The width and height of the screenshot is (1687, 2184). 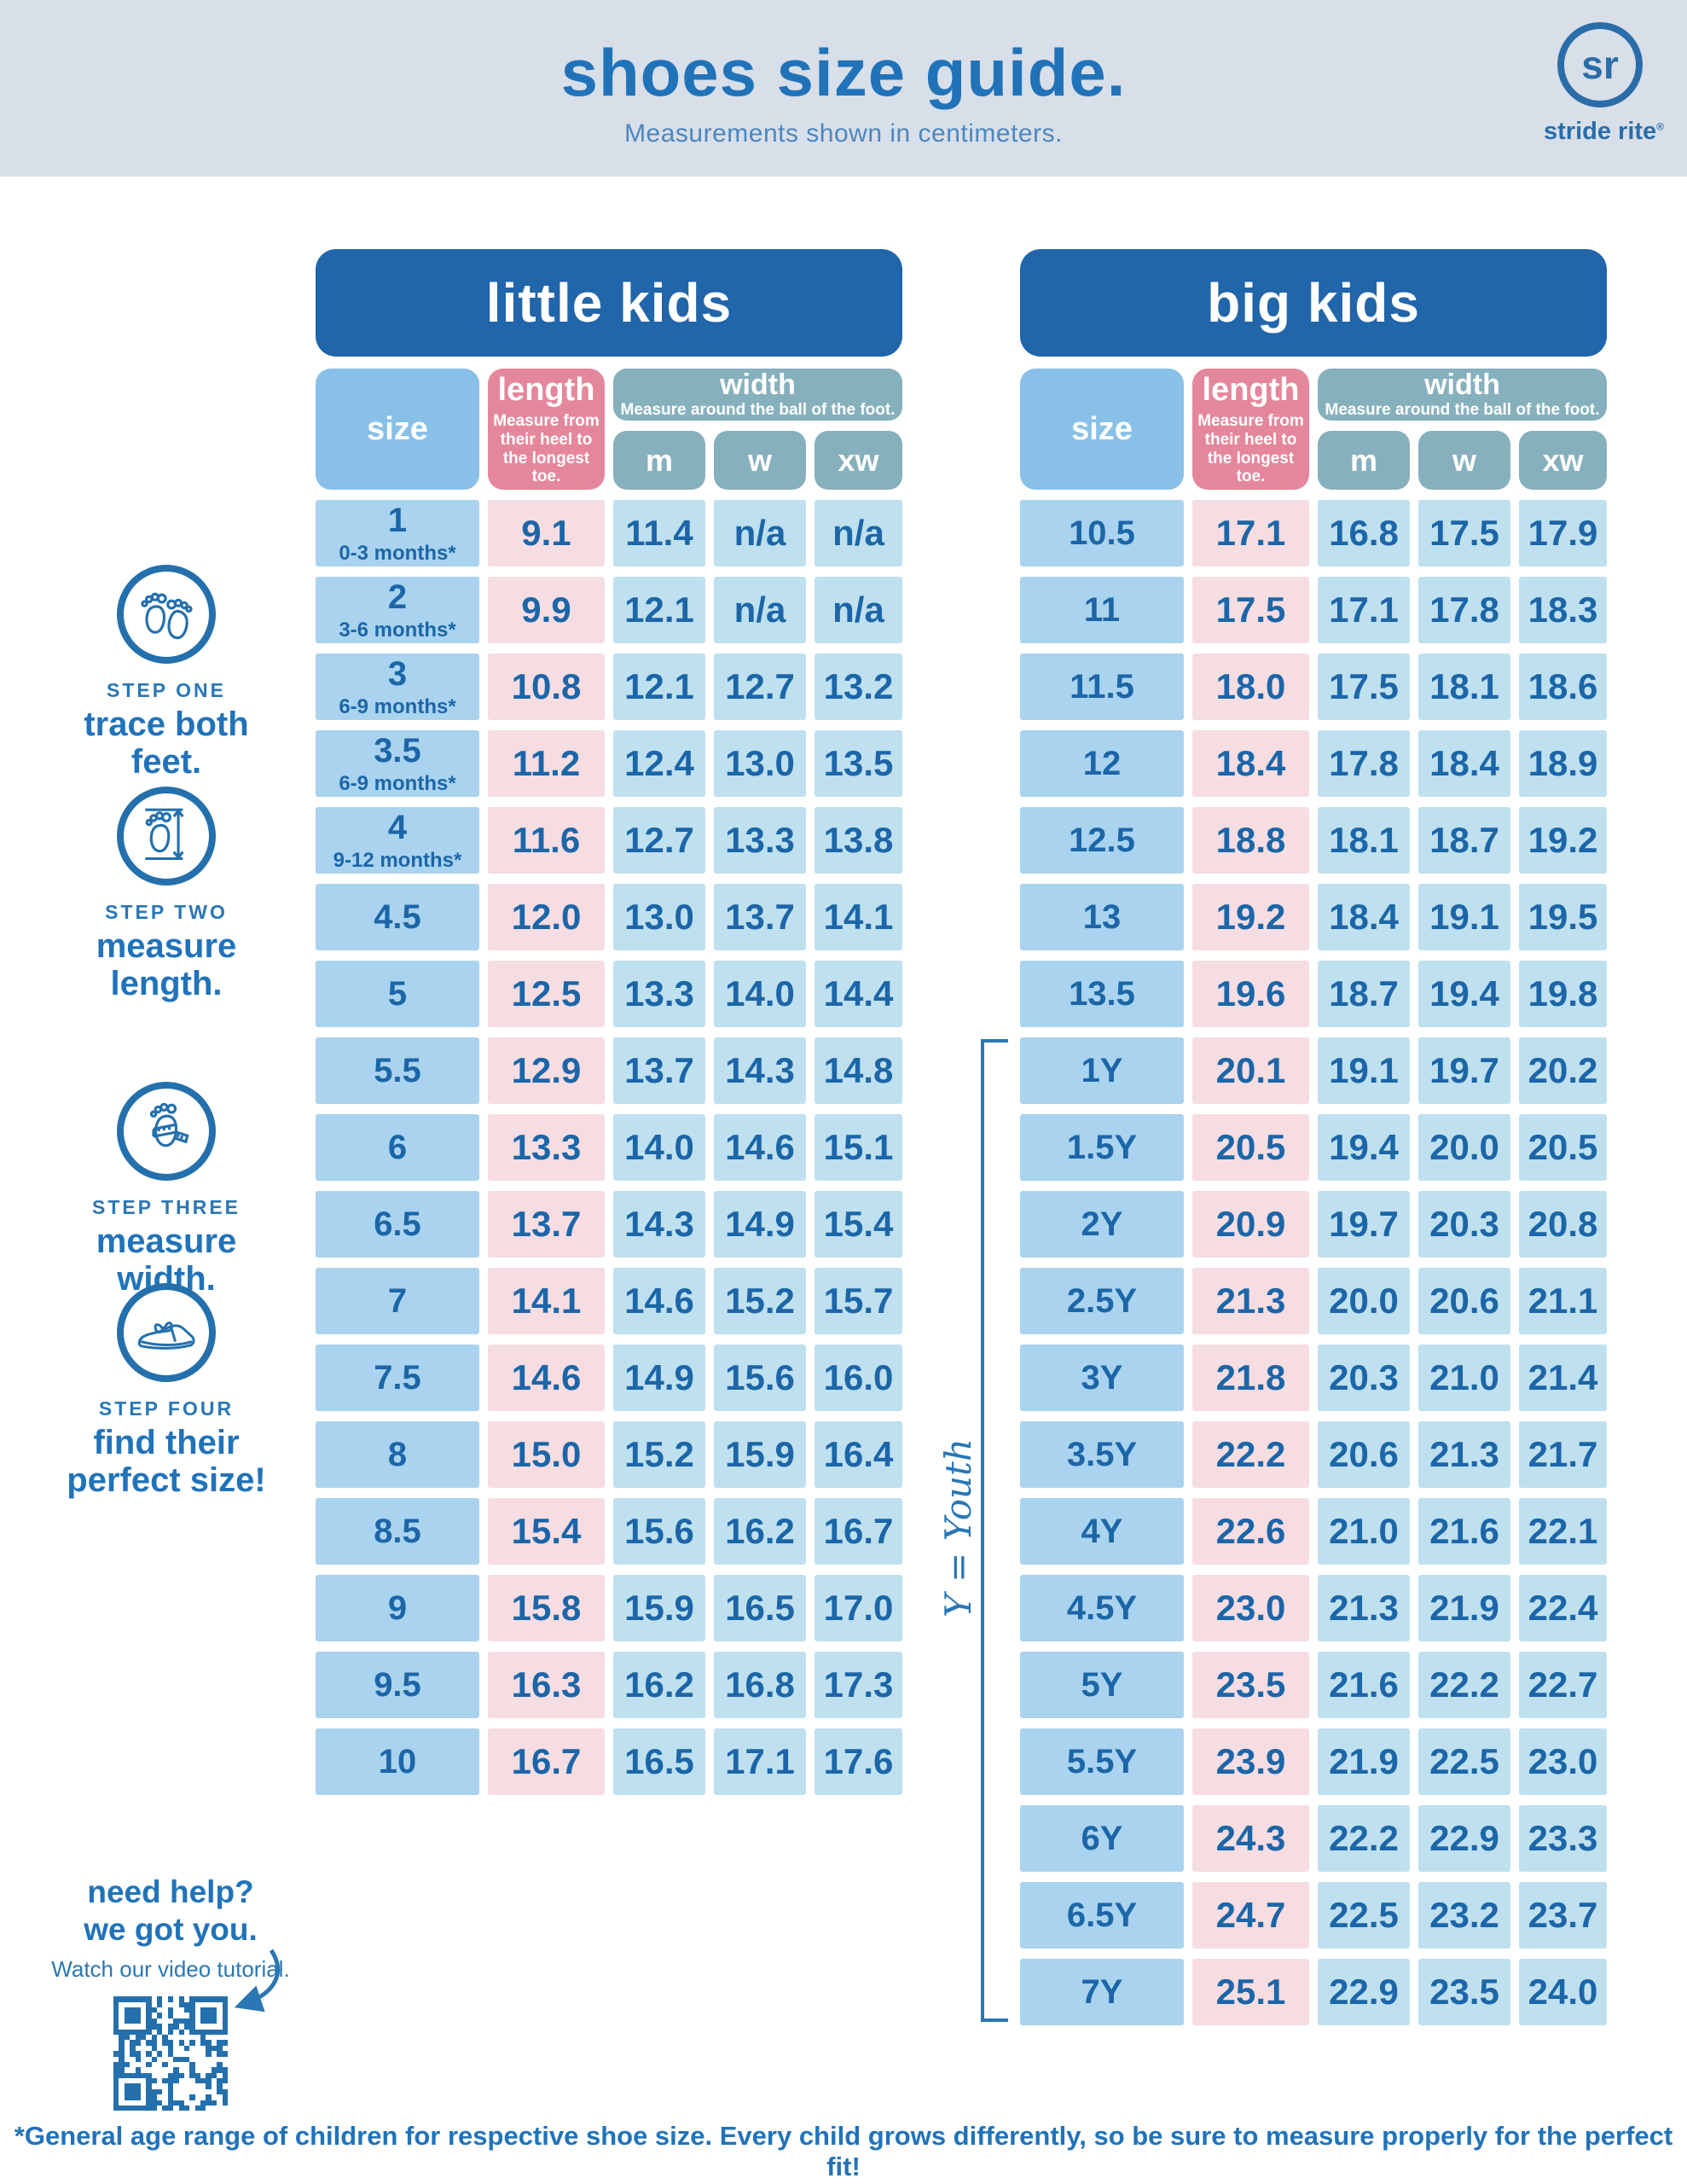 What do you see at coordinates (1102, 840) in the screenshot?
I see `size-cell: 12.5` at bounding box center [1102, 840].